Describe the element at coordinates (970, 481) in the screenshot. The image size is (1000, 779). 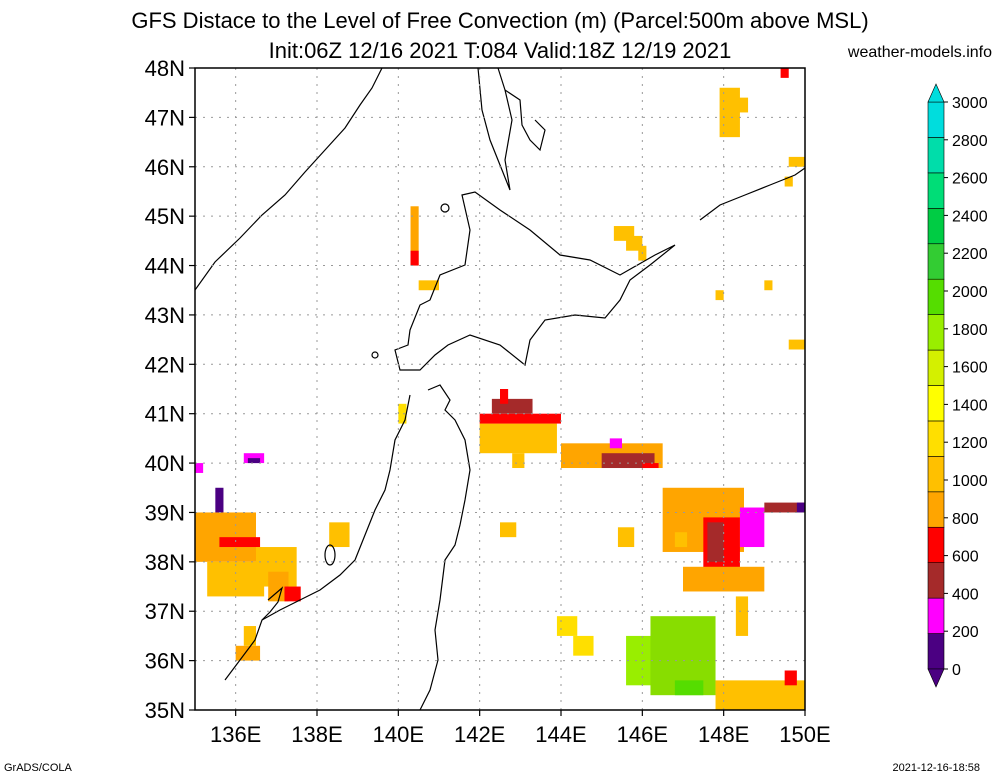
I see `colorbar-label: 1000` at that location.